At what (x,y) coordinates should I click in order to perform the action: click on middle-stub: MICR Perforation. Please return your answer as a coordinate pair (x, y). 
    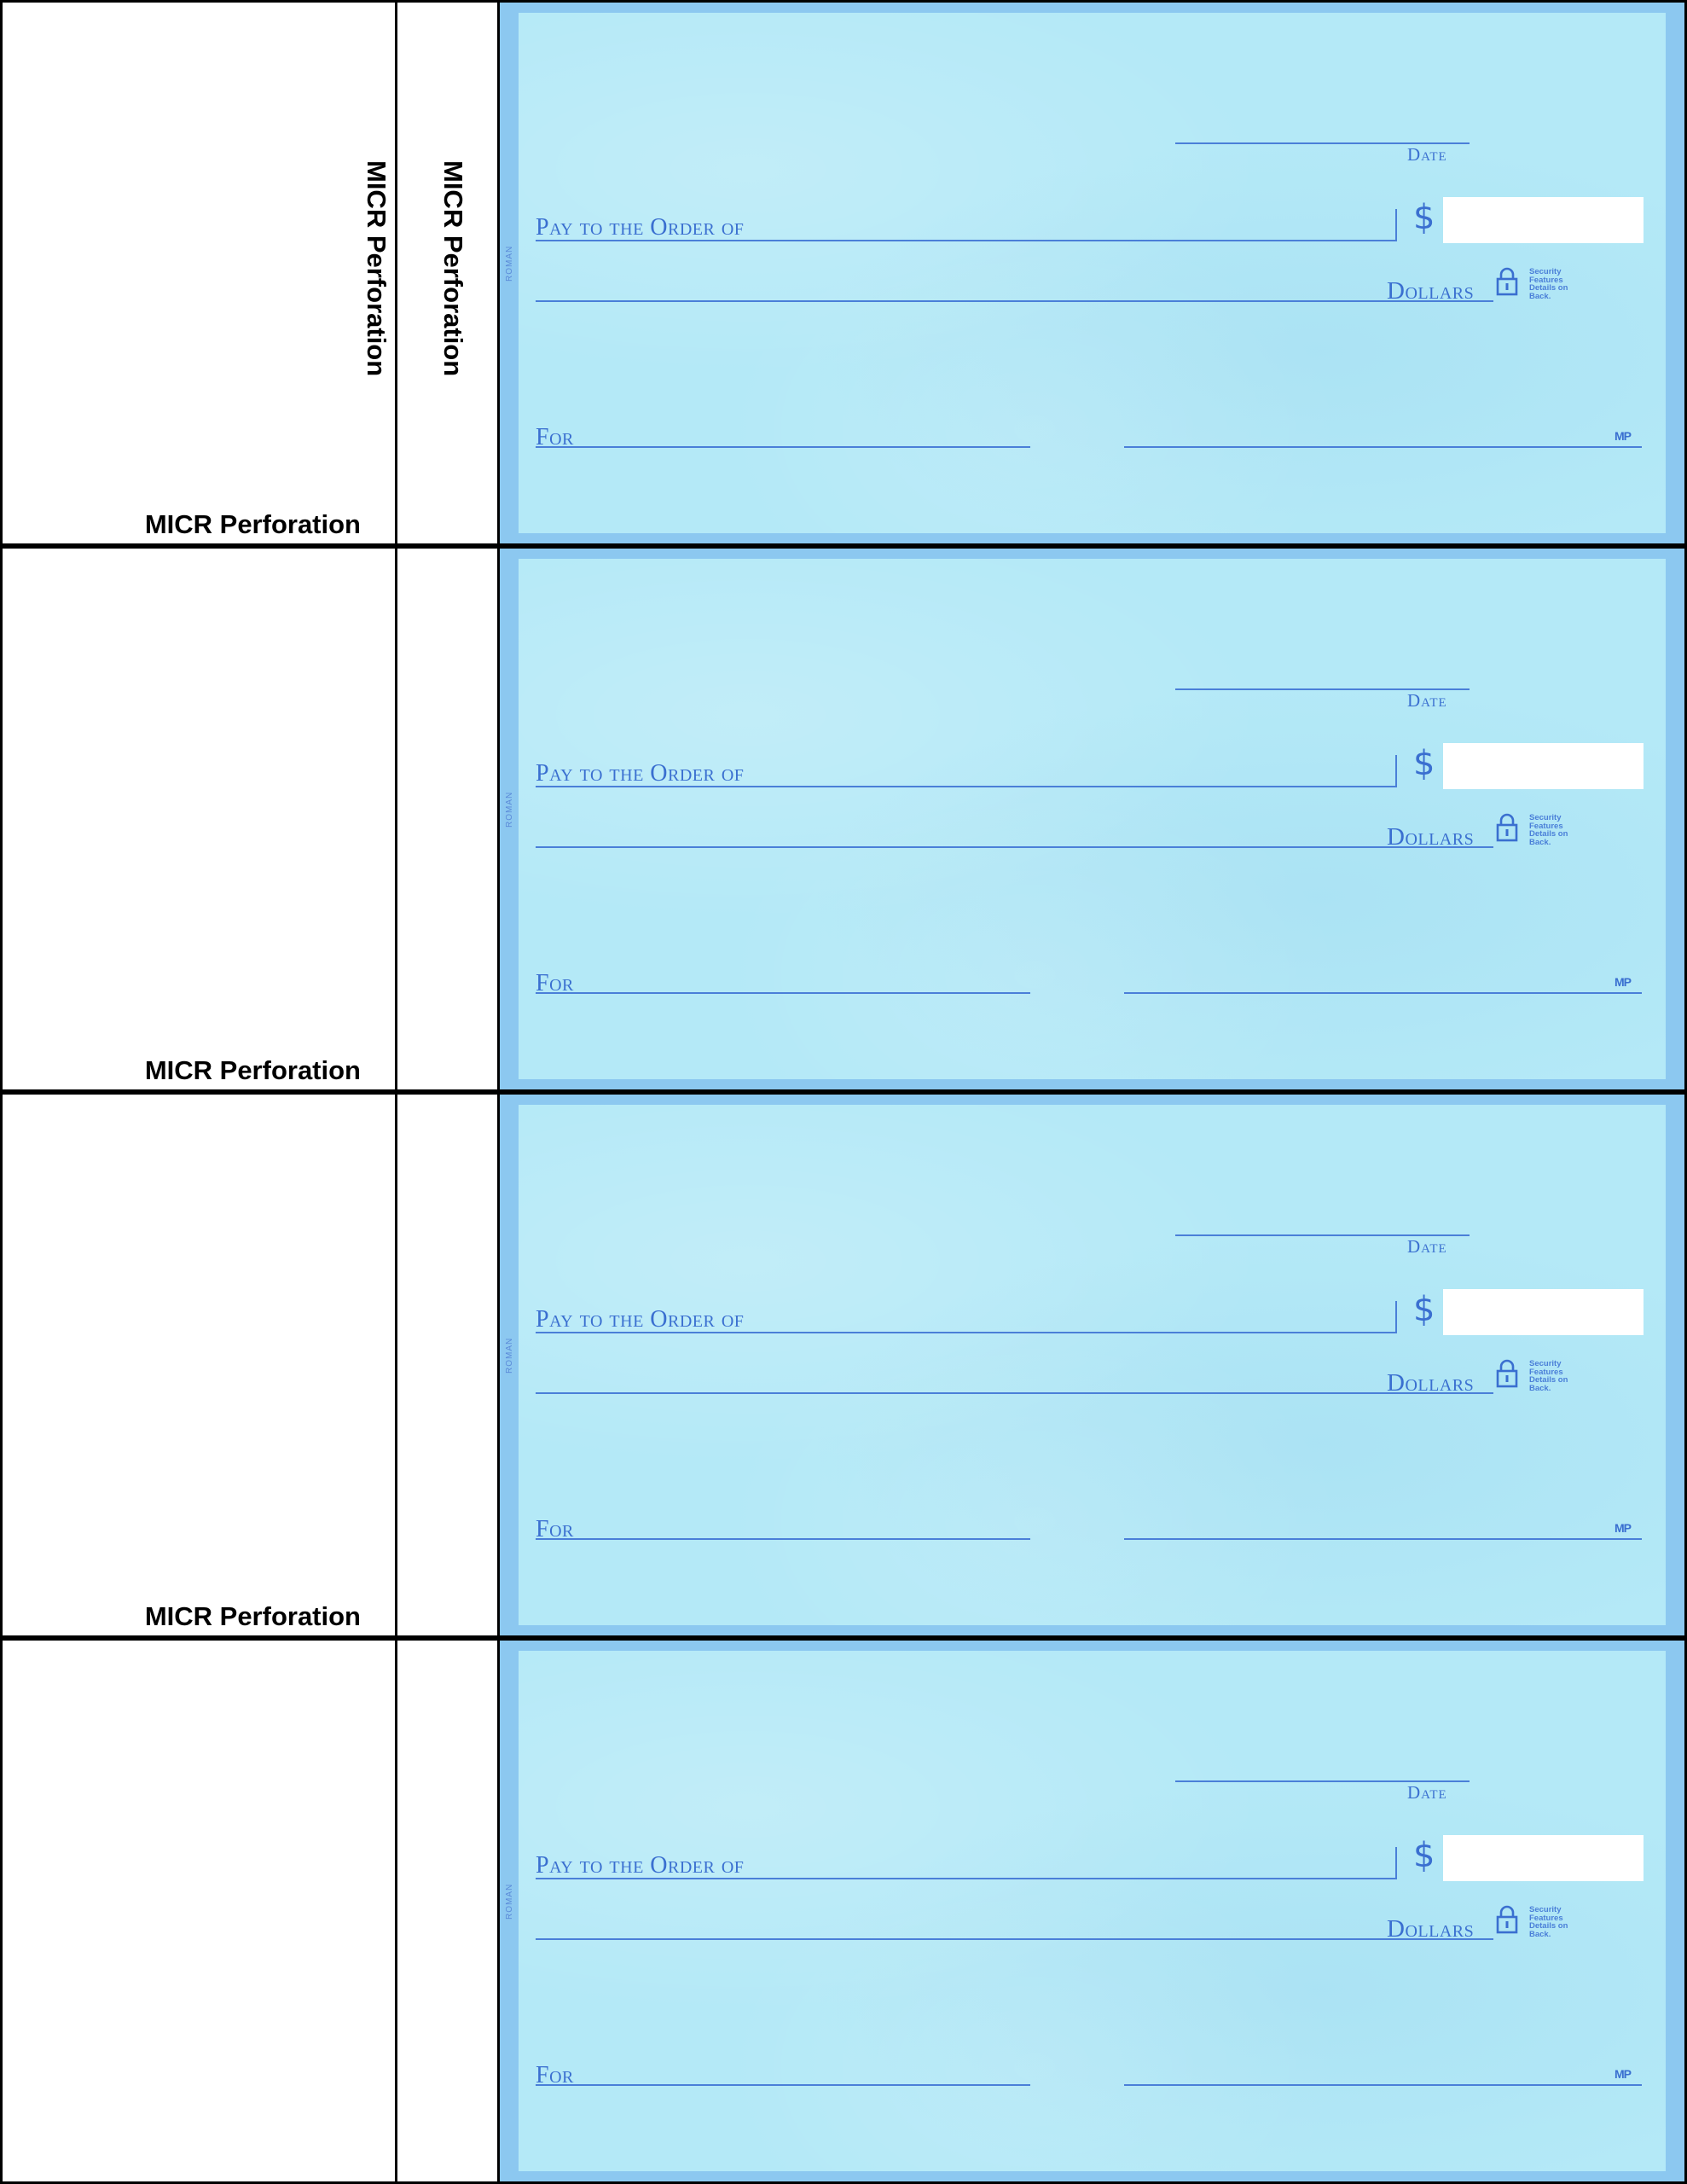
    Looking at the image, I should click on (448, 273).